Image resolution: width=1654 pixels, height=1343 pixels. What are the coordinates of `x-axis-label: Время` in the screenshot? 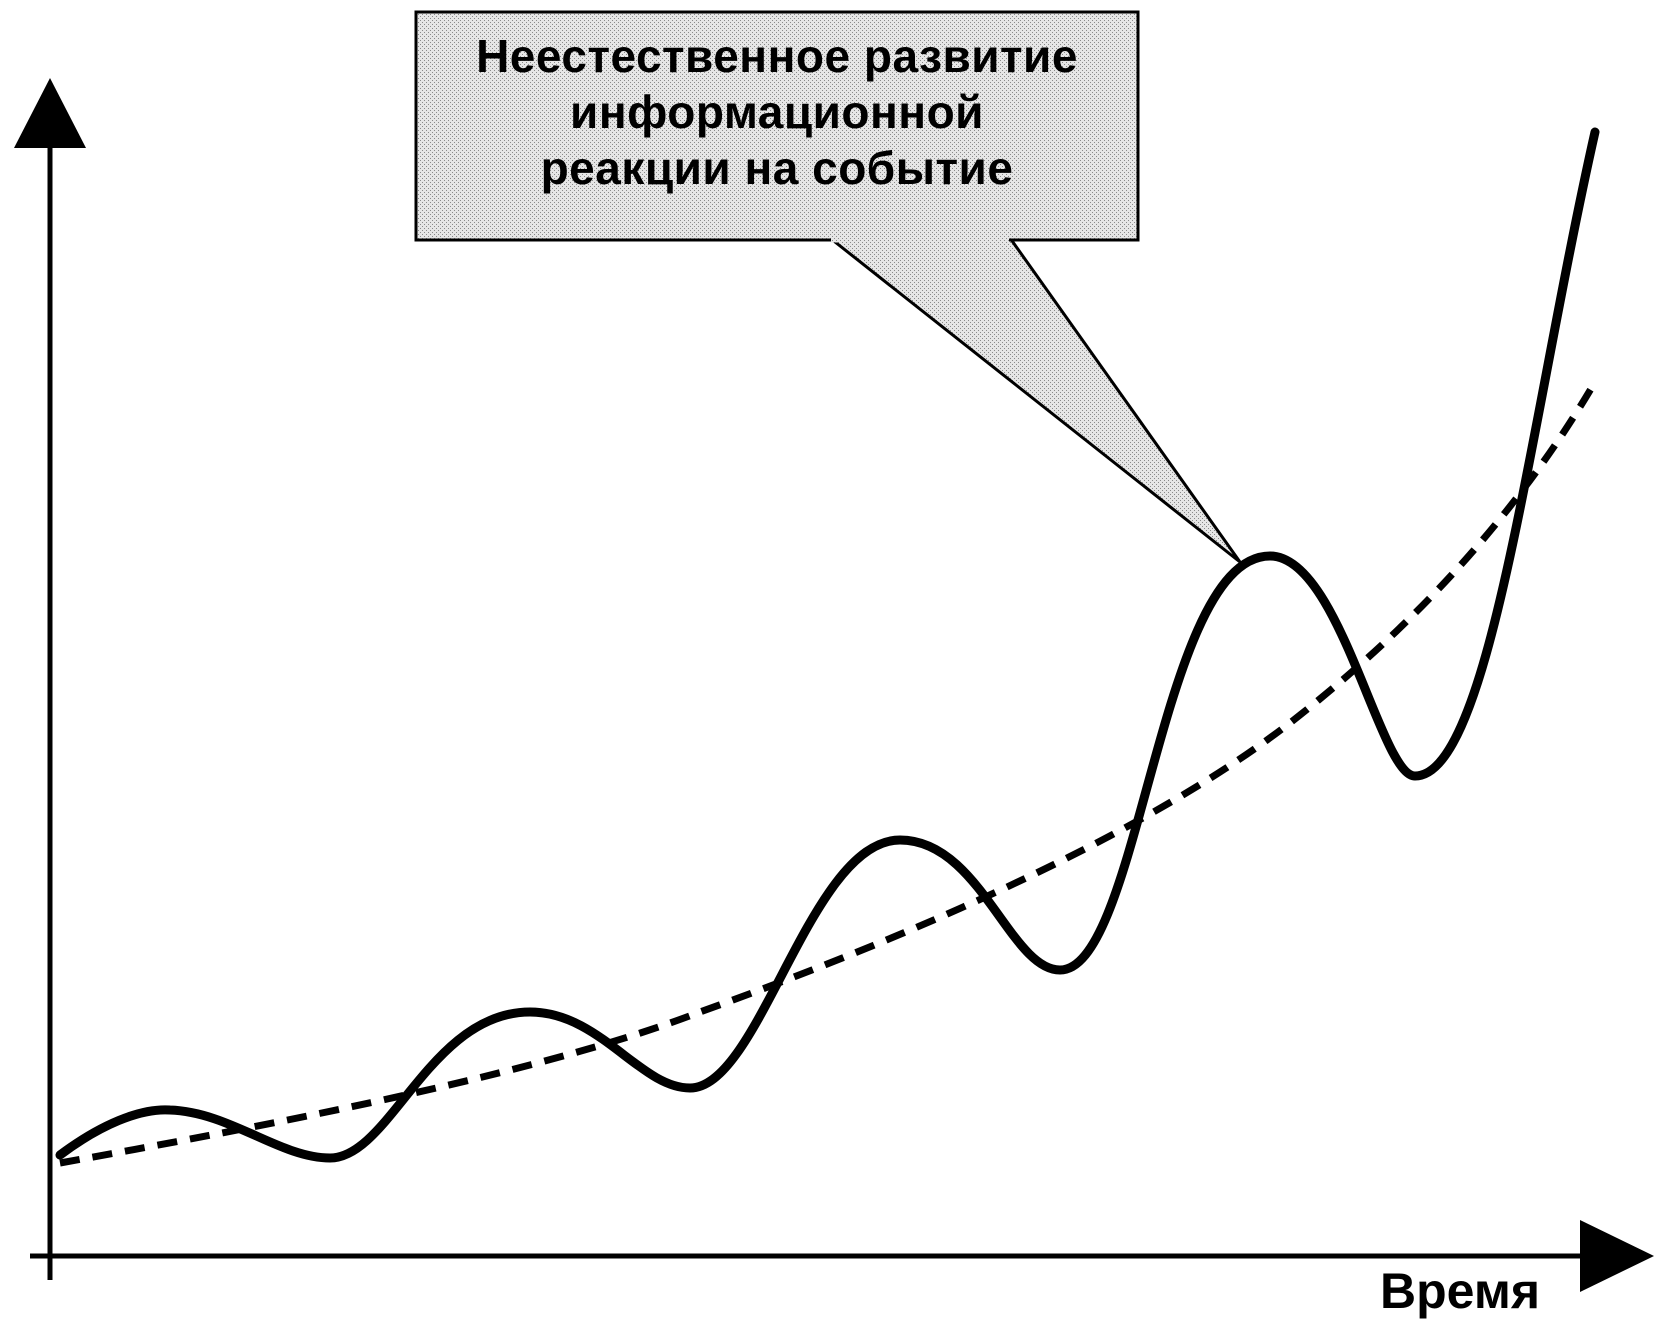 It's located at (1460, 1291).